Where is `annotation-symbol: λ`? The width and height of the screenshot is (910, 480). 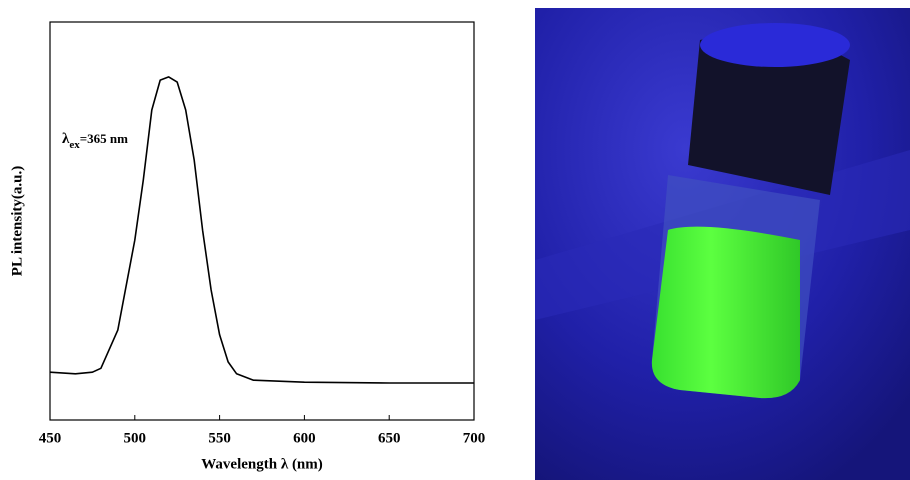
annotation-symbol: λ is located at coordinates (66, 139).